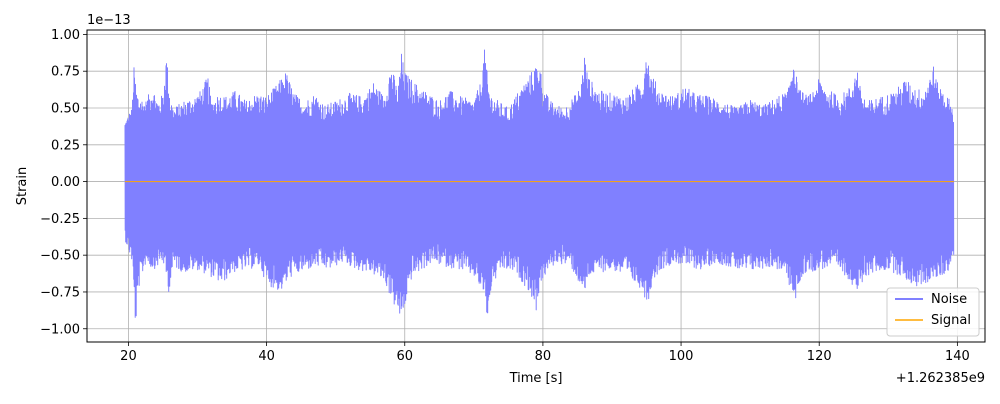 Image resolution: width=1000 pixels, height=404 pixels. Describe the element at coordinates (957, 356) in the screenshot. I see `x-tick-label: 140` at that location.